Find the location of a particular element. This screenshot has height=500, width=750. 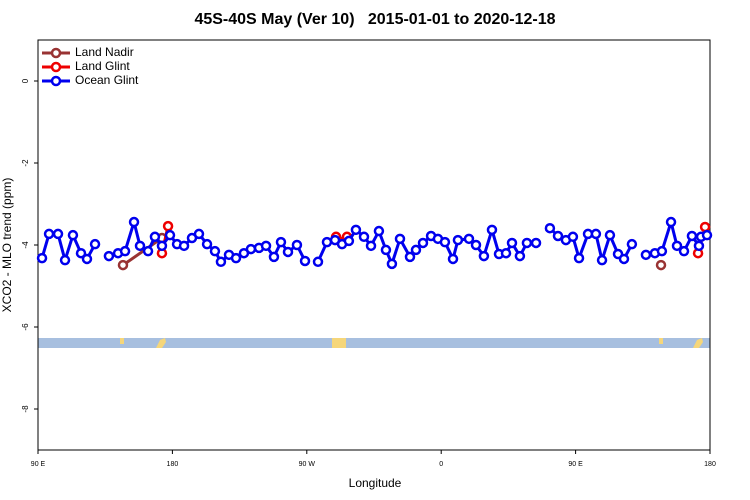

ocean-strip is located at coordinates (374, 343).